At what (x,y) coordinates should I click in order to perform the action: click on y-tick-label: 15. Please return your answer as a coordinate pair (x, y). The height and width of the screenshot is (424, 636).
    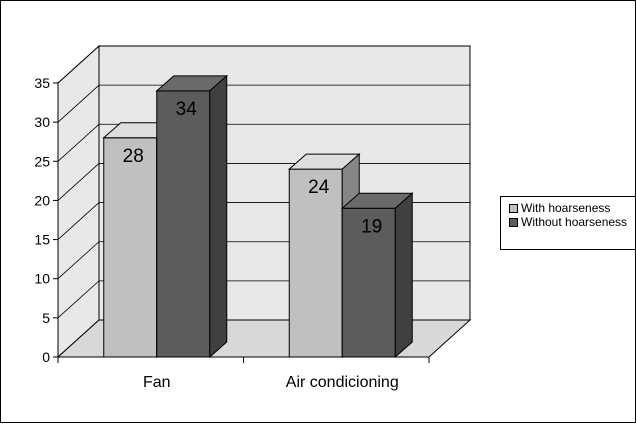
    Looking at the image, I should click on (42, 240).